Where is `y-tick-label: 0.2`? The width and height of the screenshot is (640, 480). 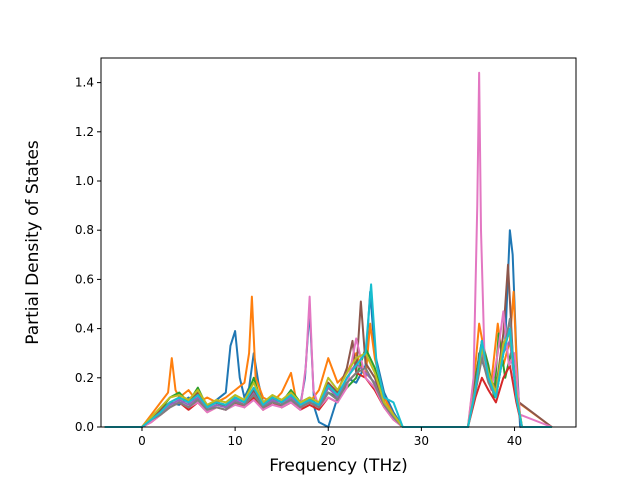
y-tick-label: 0.2 is located at coordinates (84, 378).